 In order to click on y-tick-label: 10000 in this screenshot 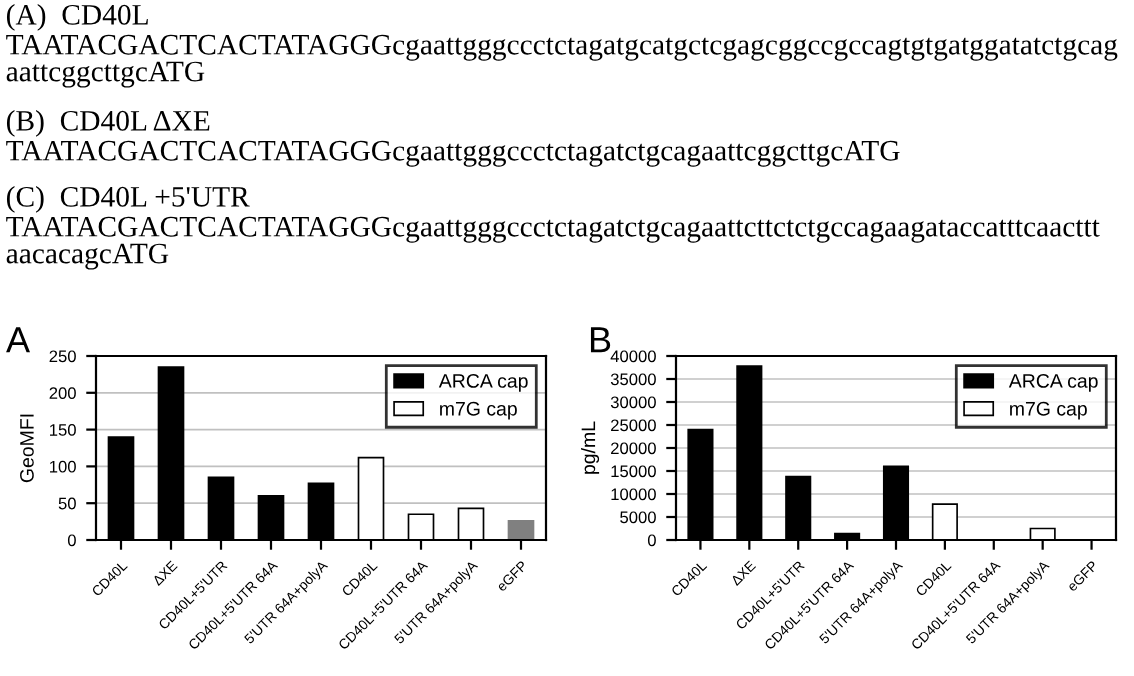, I will do `click(633, 494)`.